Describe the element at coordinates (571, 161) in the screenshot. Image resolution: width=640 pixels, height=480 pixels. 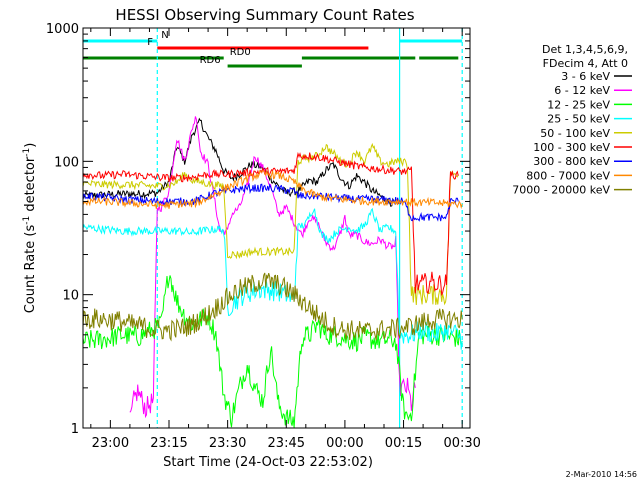
I see `legend-label-6: 300 - 800 keV` at that location.